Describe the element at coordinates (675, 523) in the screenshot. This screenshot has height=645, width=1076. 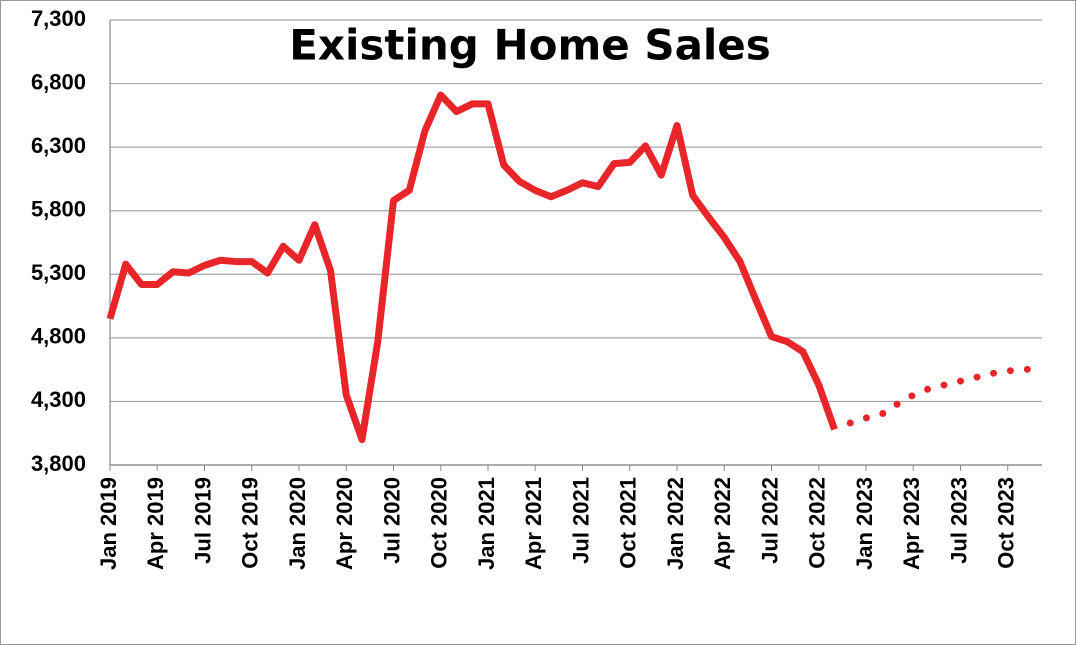
I see `x-tick-label: Jan 2022` at that location.